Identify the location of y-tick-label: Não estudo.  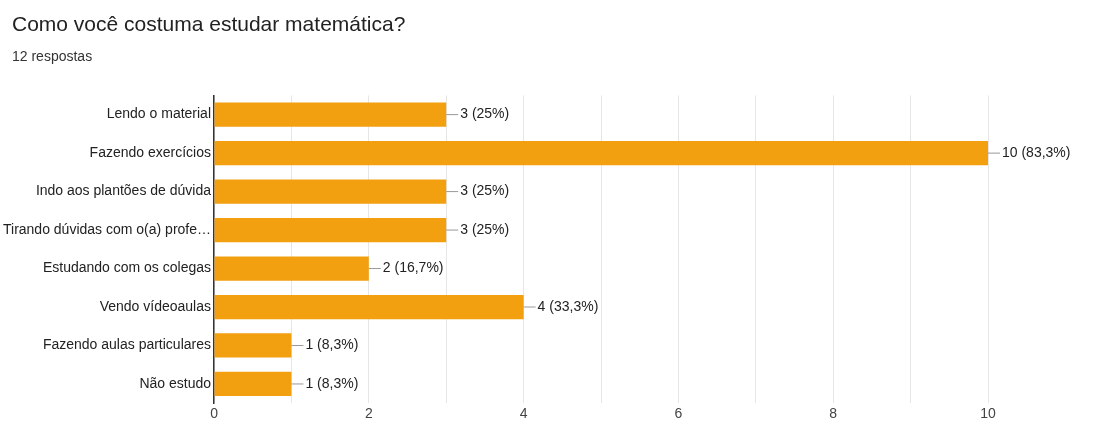
(175, 382).